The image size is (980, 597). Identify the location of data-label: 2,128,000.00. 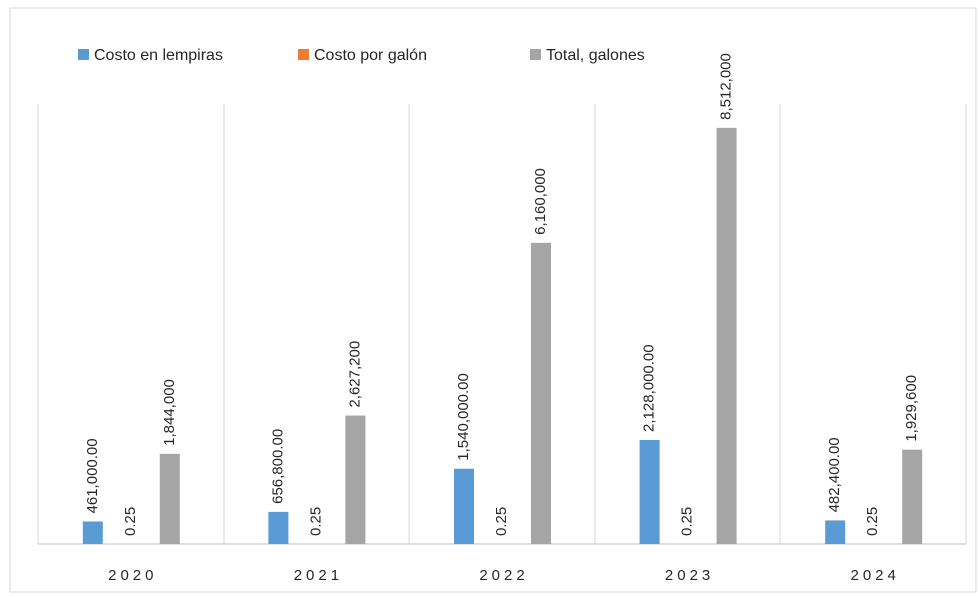
(649, 388).